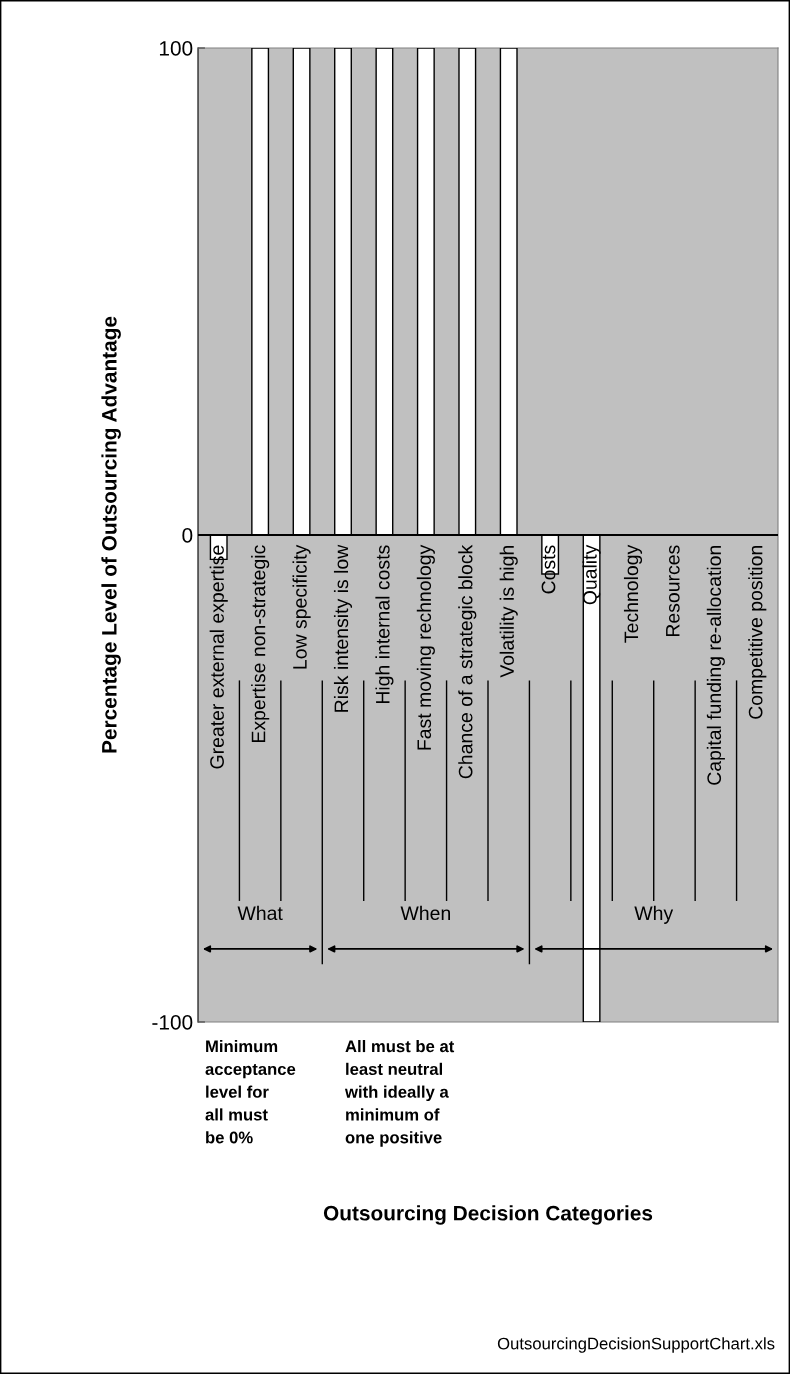 This screenshot has width=790, height=1374. What do you see at coordinates (172, 1022) in the screenshot?
I see `y-tick-label: -100` at bounding box center [172, 1022].